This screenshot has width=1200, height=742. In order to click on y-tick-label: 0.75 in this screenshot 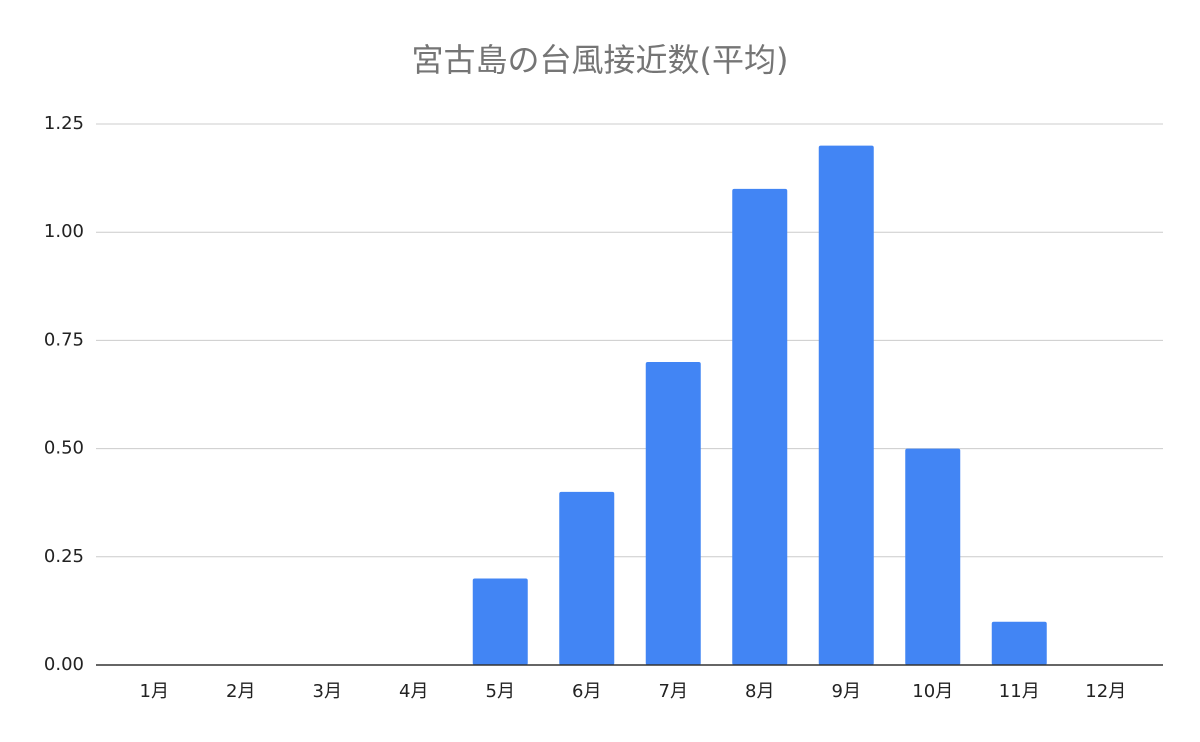, I will do `click(64, 339)`.